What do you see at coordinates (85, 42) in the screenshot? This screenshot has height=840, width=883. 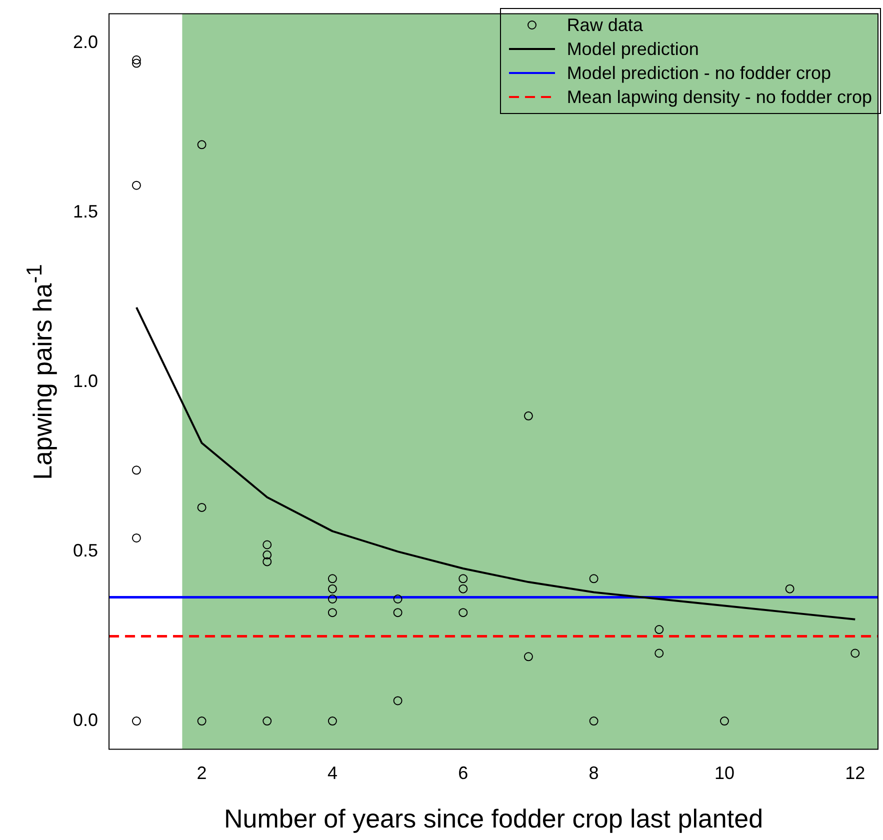 I see `y-tick-label: 2.0` at bounding box center [85, 42].